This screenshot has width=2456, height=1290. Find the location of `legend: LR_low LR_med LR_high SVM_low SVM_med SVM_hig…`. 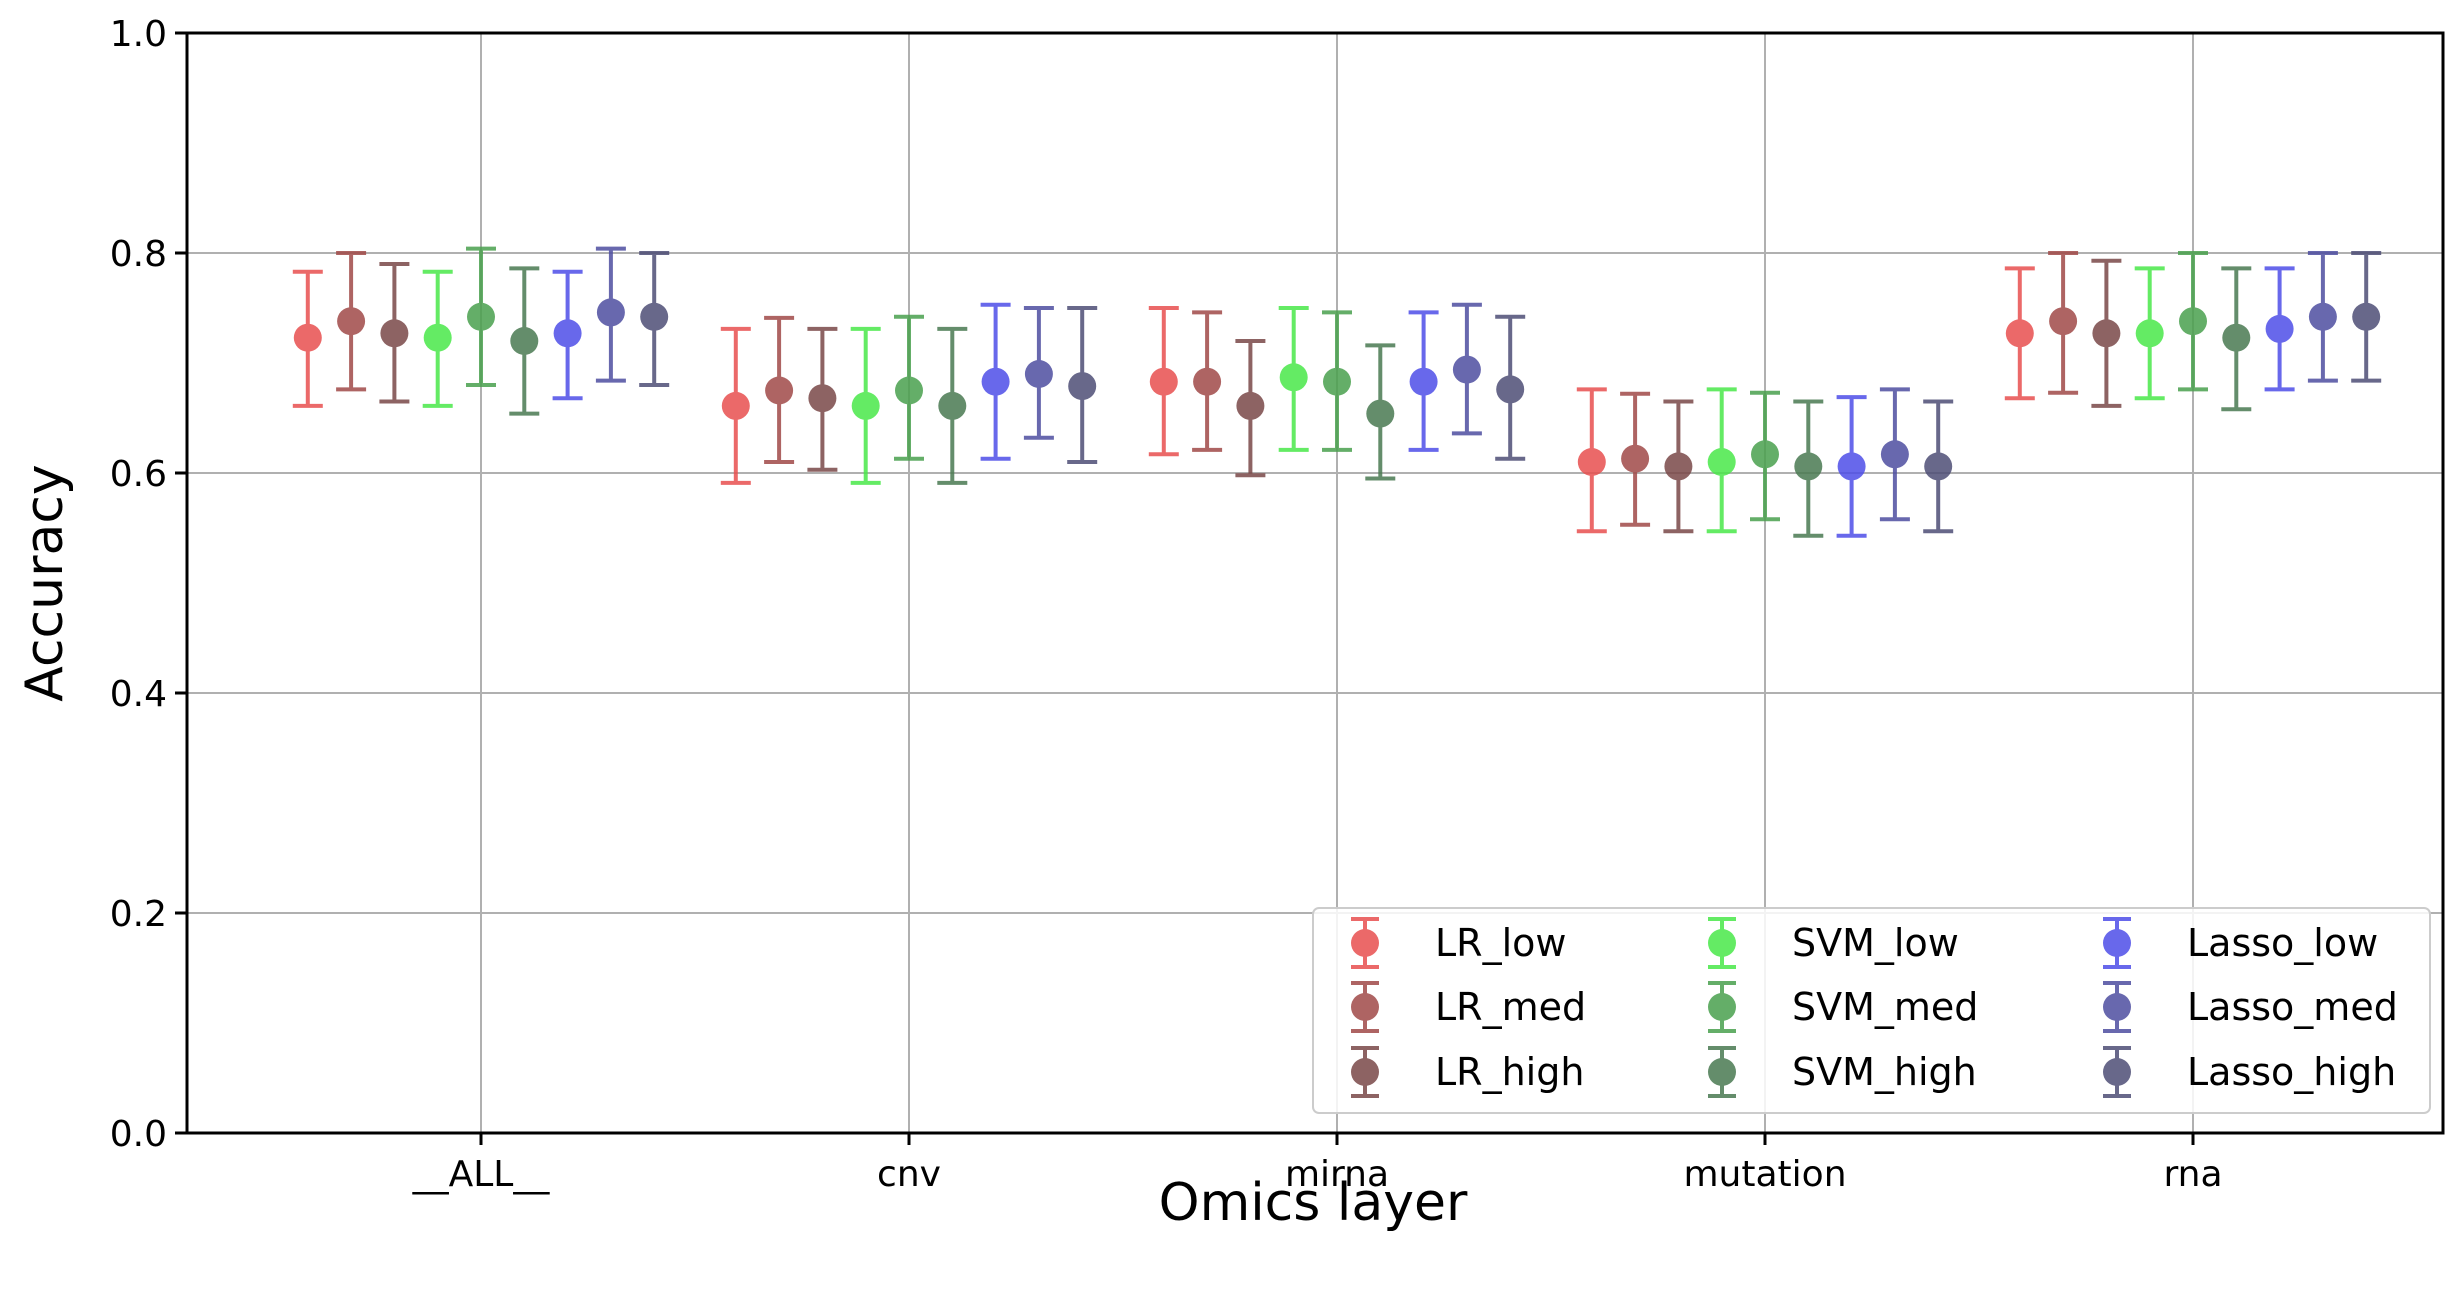

legend: LR_low LR_med LR_high SVM_low SVM_med SVM_hig… is located at coordinates (1871, 1010).